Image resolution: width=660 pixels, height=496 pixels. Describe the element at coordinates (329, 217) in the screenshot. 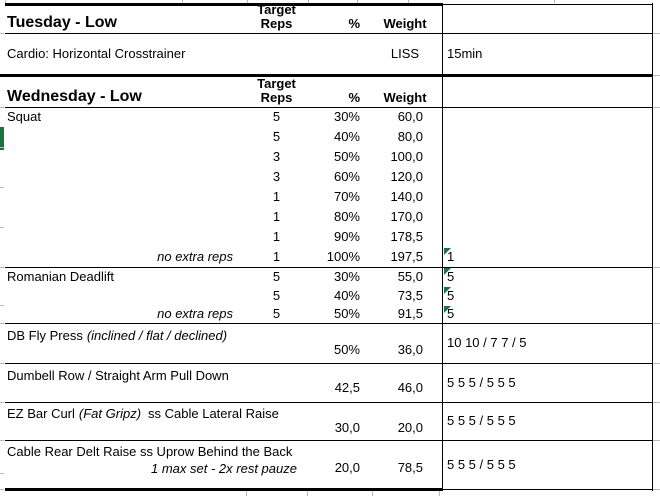

I see `squat-row: 1 80% 170,0` at that location.